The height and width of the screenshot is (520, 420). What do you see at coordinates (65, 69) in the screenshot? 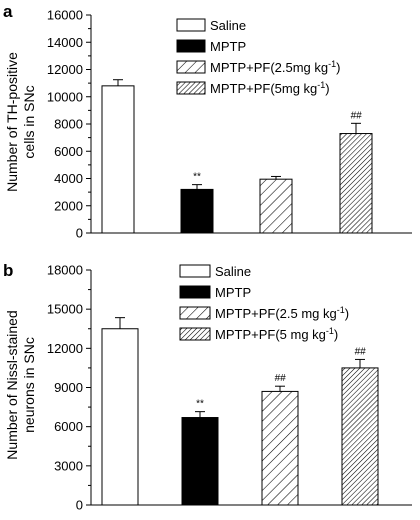
I see `panel-a-tick-label: 12000` at bounding box center [65, 69].